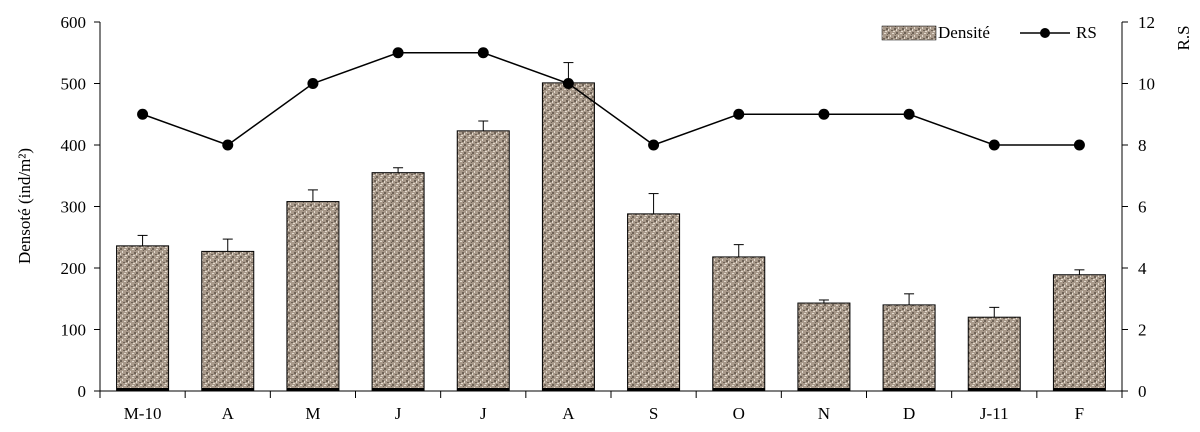 The width and height of the screenshot is (1200, 432). Describe the element at coordinates (739, 413) in the screenshot. I see `x-tick-label: O` at that location.